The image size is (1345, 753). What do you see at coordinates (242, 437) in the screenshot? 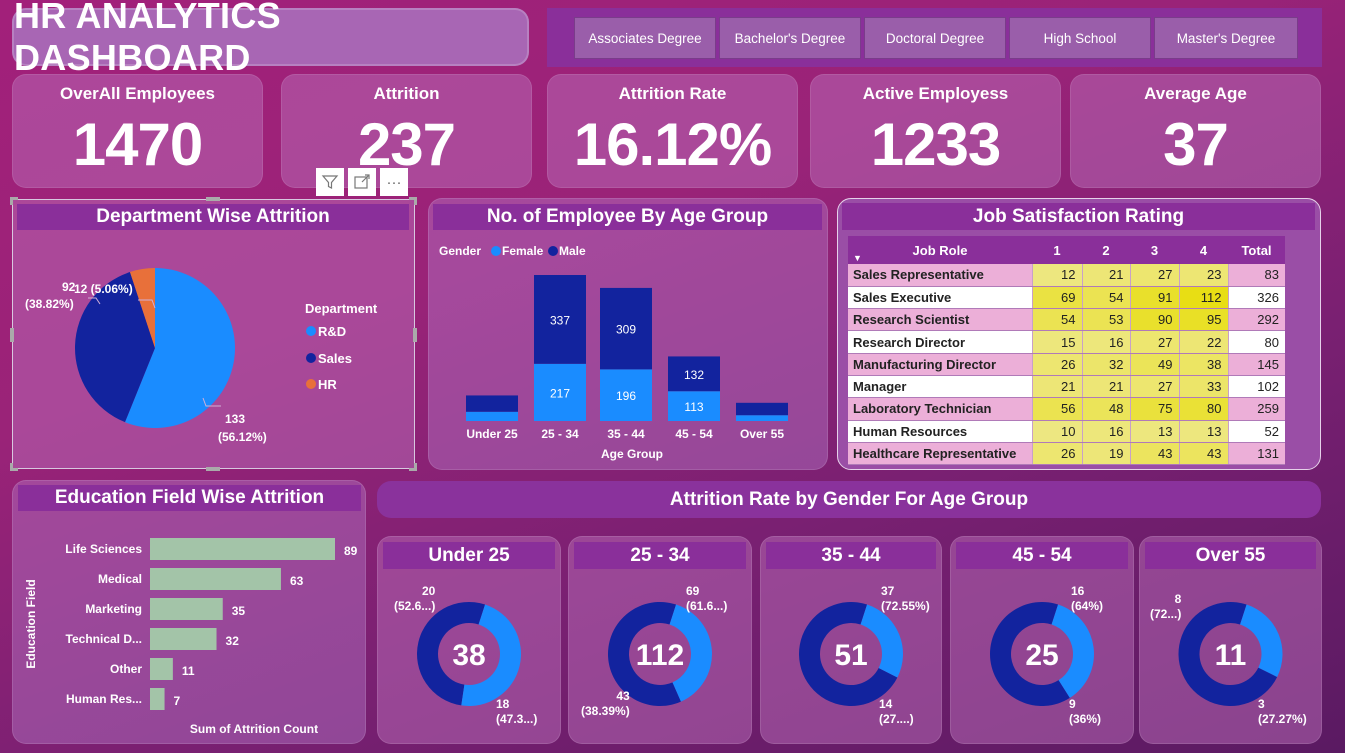
I see `pie-label-rd-pct: (56.12%)` at bounding box center [242, 437].